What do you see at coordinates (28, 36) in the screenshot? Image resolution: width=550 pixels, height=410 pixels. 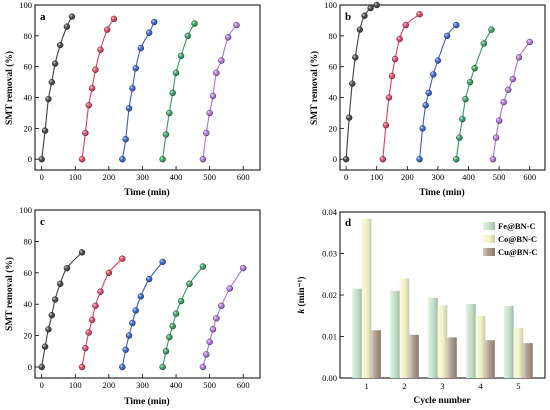 I see `y-tick-label: 80` at bounding box center [28, 36].